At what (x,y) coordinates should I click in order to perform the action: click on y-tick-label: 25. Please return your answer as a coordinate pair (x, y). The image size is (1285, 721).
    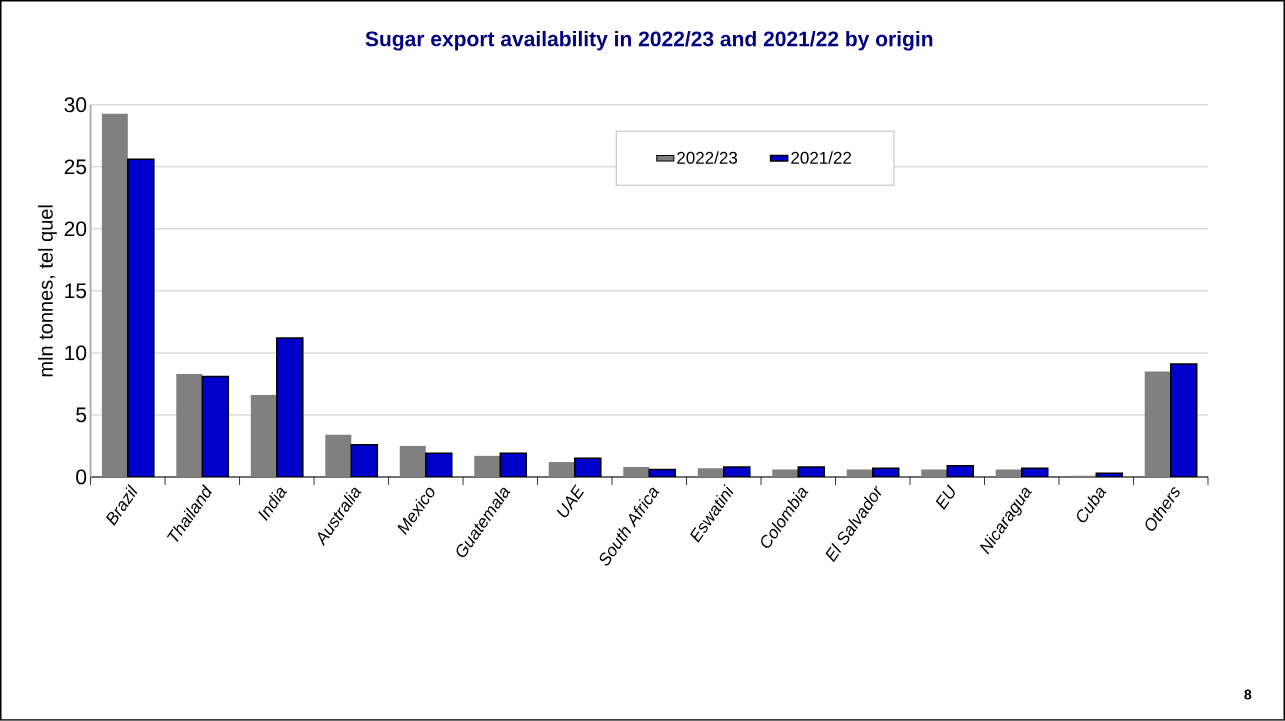
    Looking at the image, I should click on (75, 167).